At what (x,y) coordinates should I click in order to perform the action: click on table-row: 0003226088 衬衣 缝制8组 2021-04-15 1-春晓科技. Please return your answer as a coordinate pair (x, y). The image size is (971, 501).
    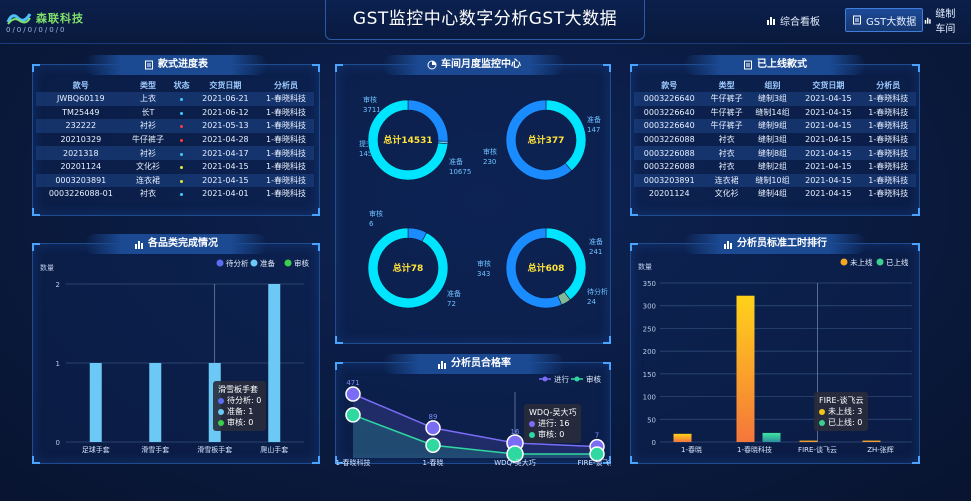
    Looking at the image, I should click on (775, 153).